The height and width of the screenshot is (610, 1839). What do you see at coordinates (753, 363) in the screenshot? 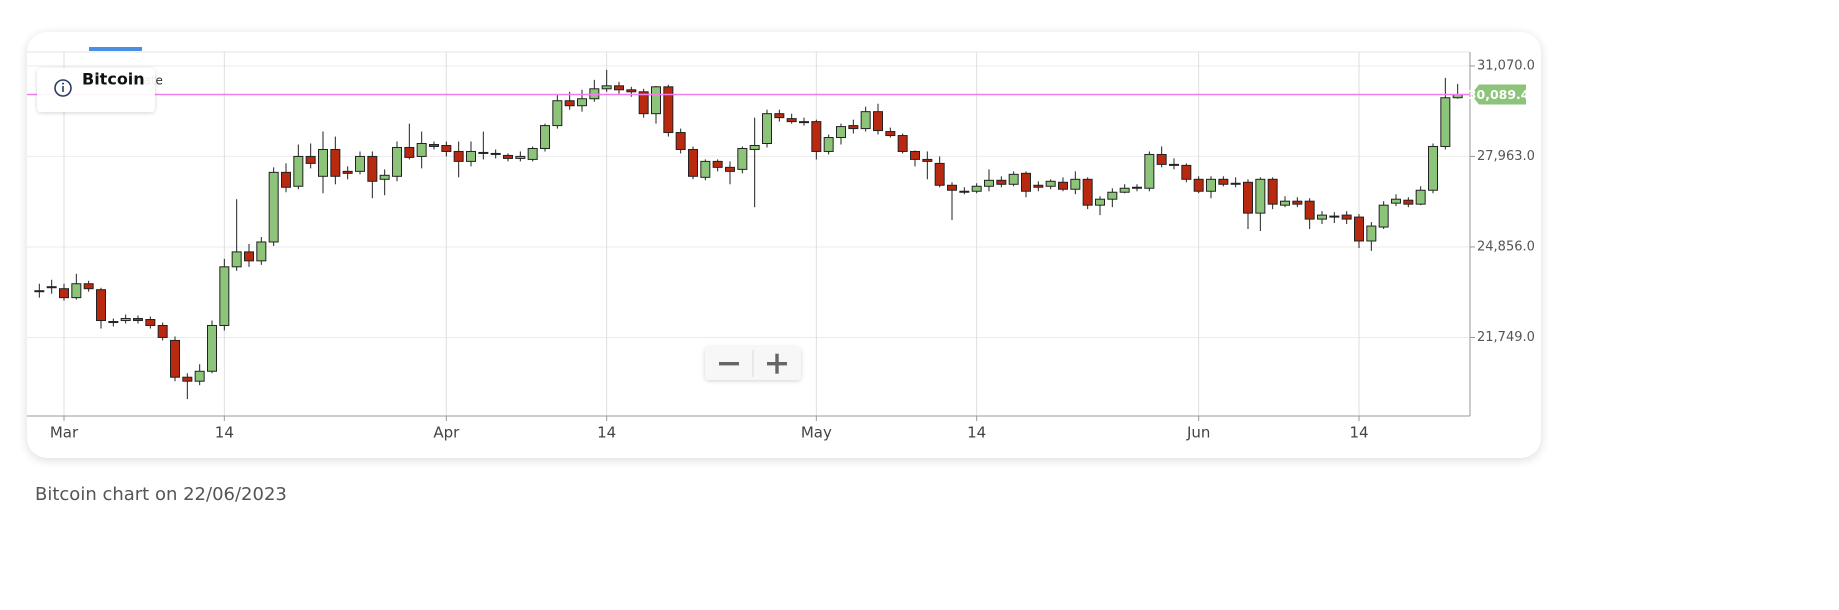
I see `zoom-controls` at bounding box center [753, 363].